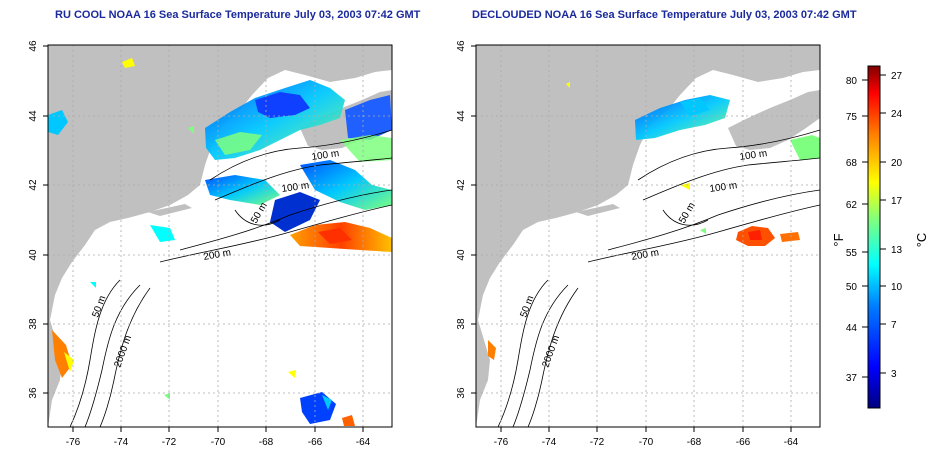 The width and height of the screenshot is (950, 475). I want to click on left-x-tick-label: -72, so click(169, 442).